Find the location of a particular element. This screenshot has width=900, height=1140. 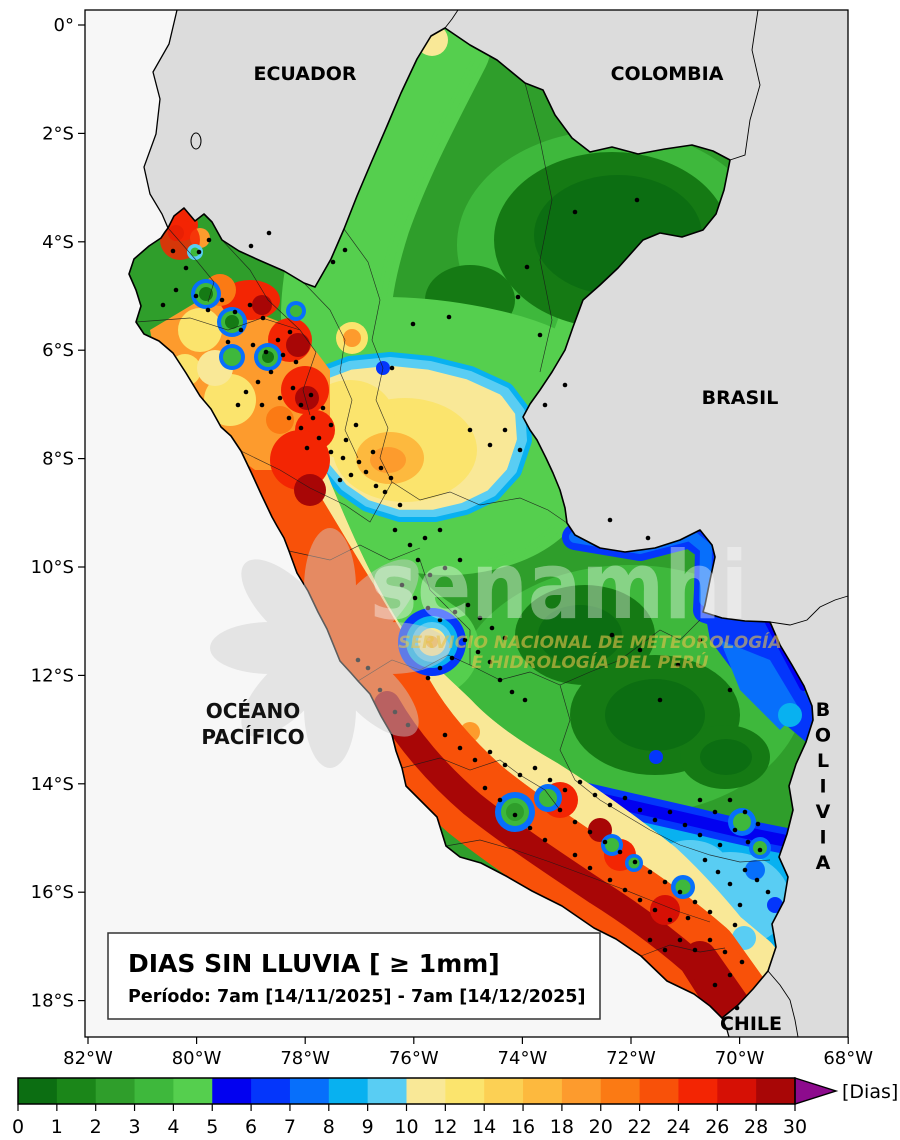

label-brasil: BRASIL is located at coordinates (740, 398).